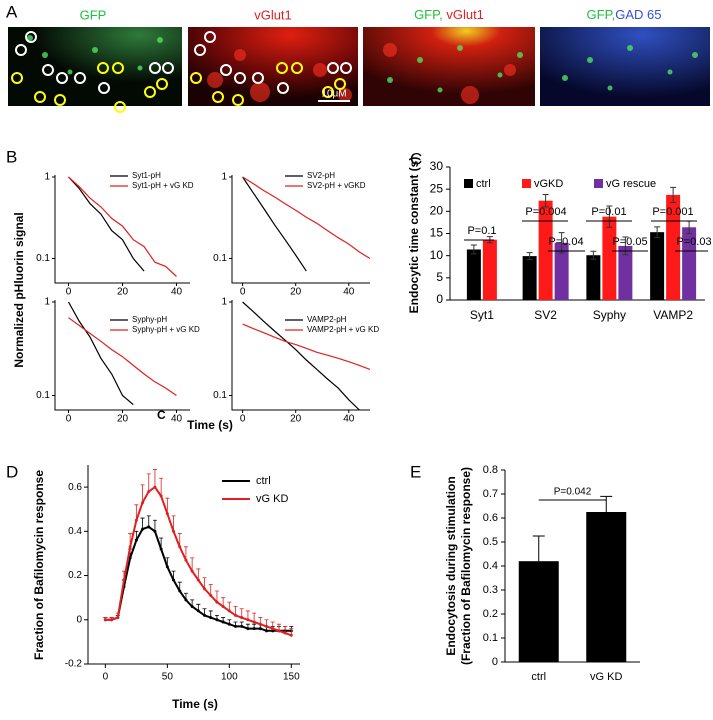 The height and width of the screenshot is (720, 713). Describe the element at coordinates (437, 188) in the screenshot. I see `y-tick-label: 25` at that location.